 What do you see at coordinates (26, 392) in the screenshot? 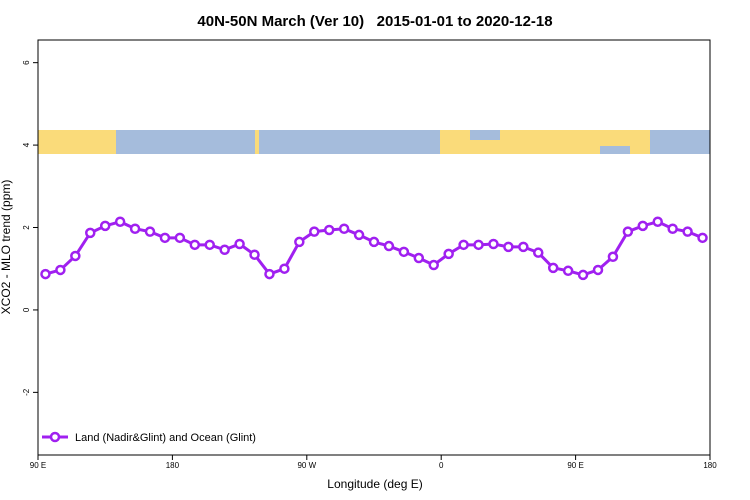
I see `y-tick-label: -2` at bounding box center [26, 392].